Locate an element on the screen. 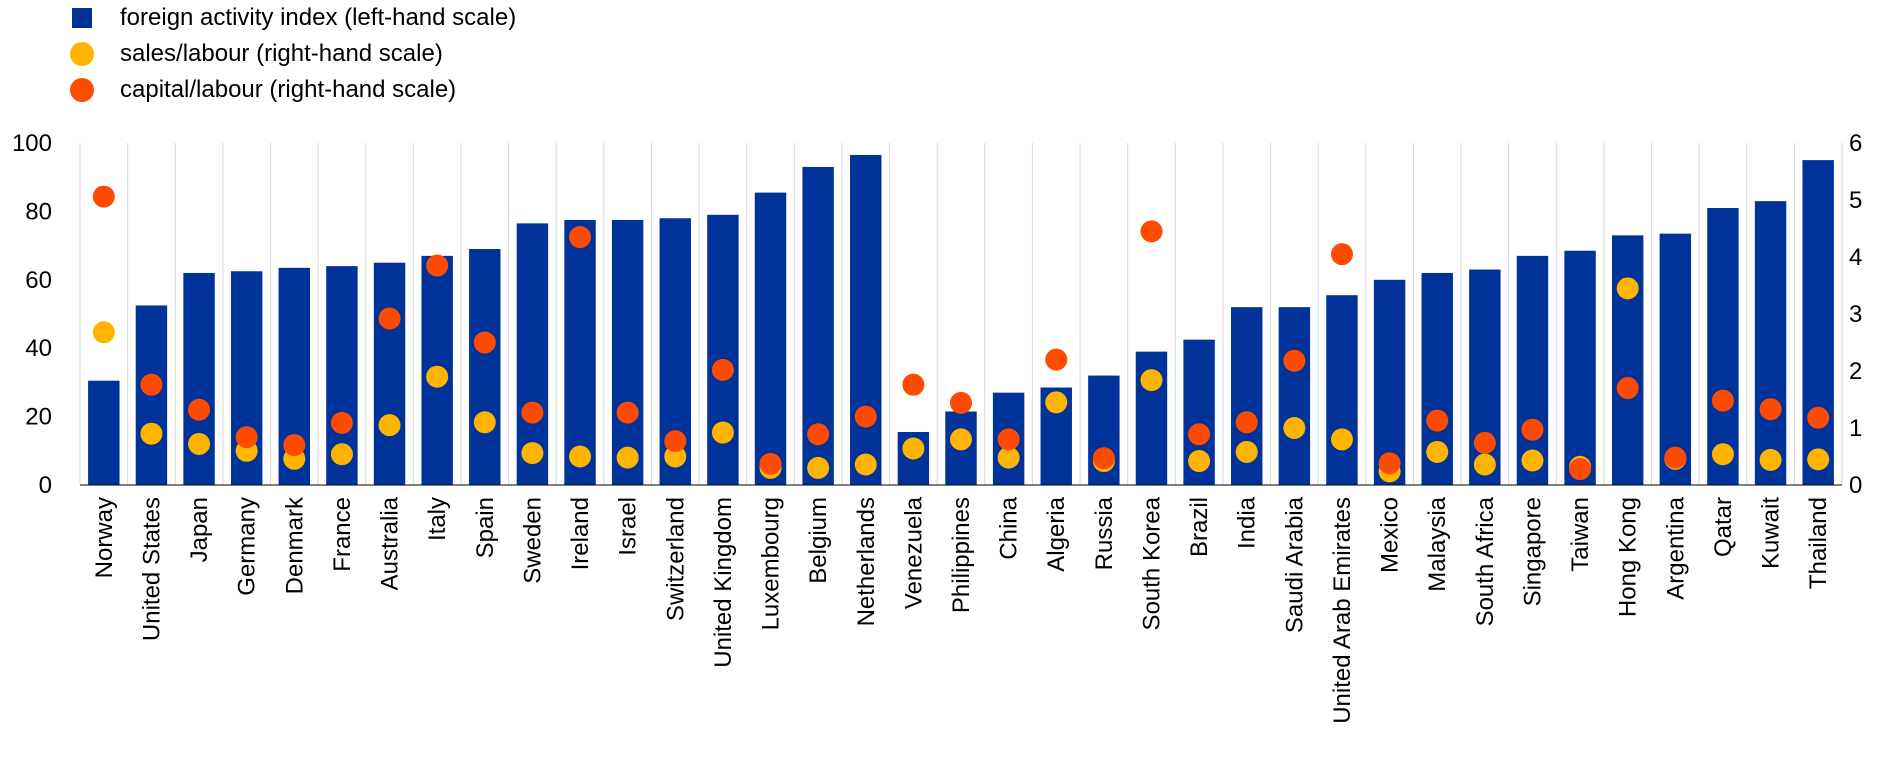  right-axis-tick-label: 6 is located at coordinates (1855, 143).